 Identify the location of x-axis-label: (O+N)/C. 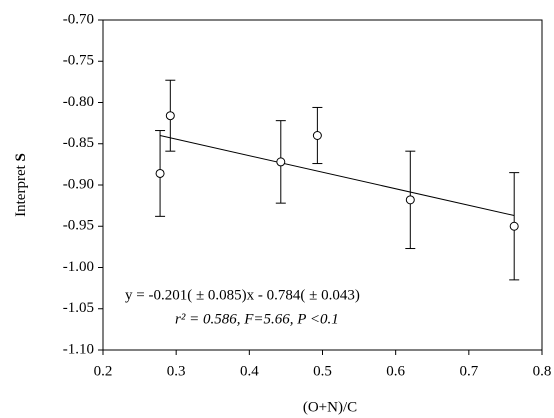
(330, 407).